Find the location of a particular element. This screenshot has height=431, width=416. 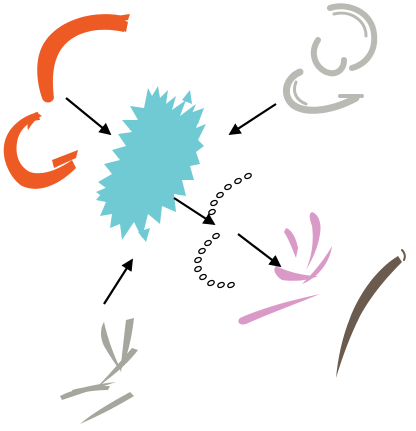

pink-brush-strokes is located at coordinates (285, 268).